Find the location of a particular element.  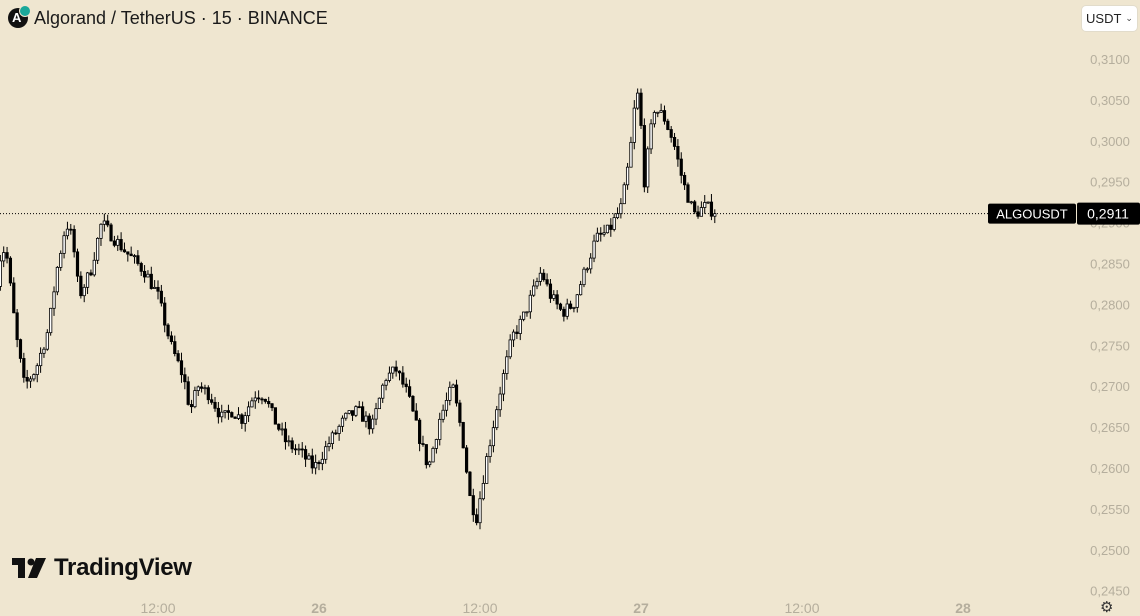

tradingview-wordmark: TradingView is located at coordinates (123, 567).